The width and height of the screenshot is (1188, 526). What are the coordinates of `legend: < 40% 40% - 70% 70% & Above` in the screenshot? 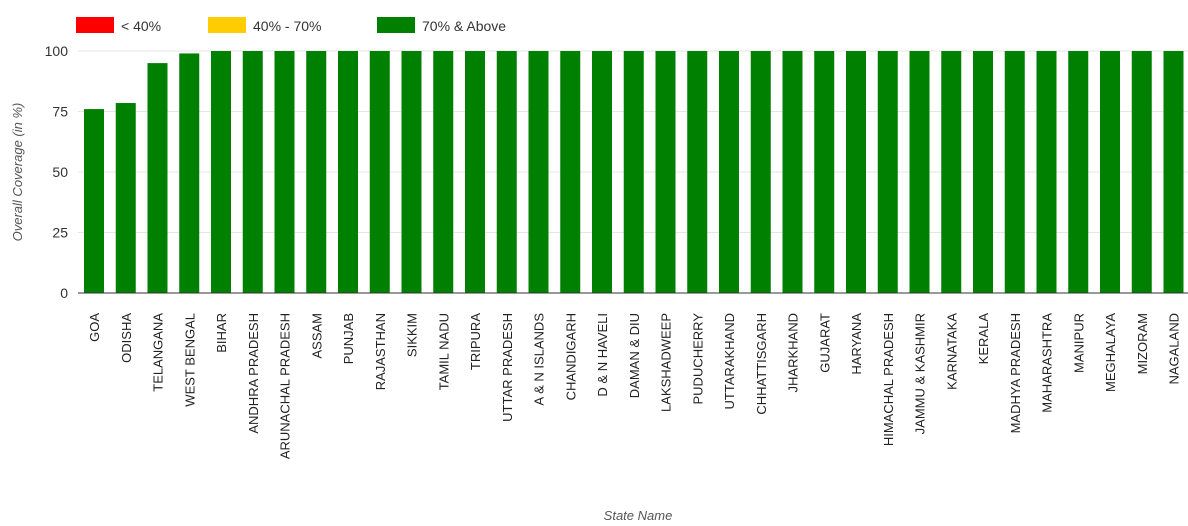 It's located at (291, 25).